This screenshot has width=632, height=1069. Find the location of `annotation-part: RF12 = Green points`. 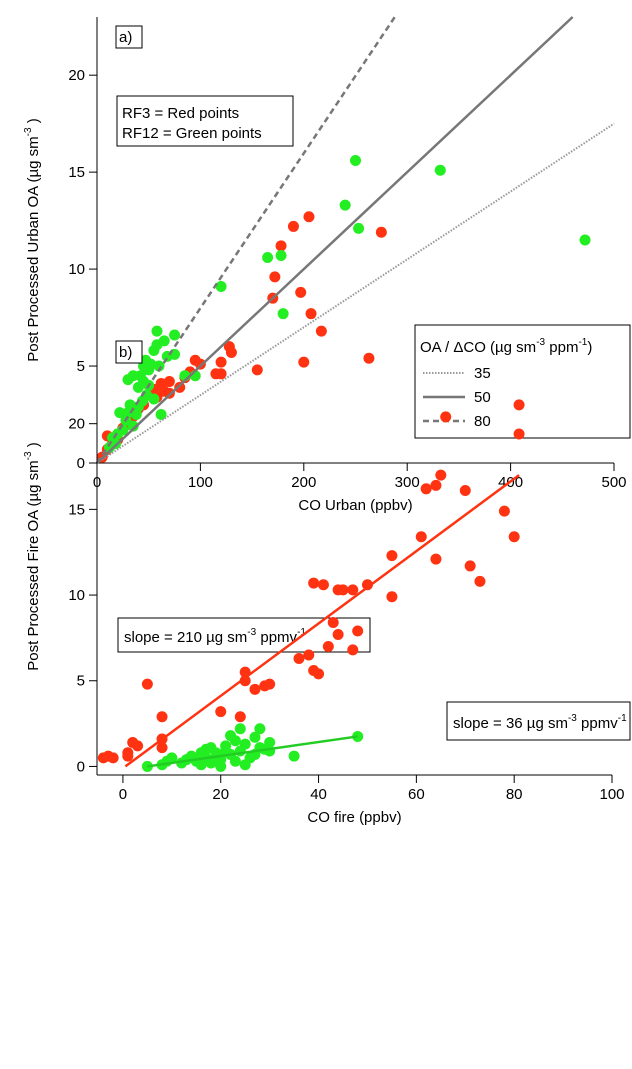

annotation-part: RF12 = Green points is located at coordinates (192, 133).